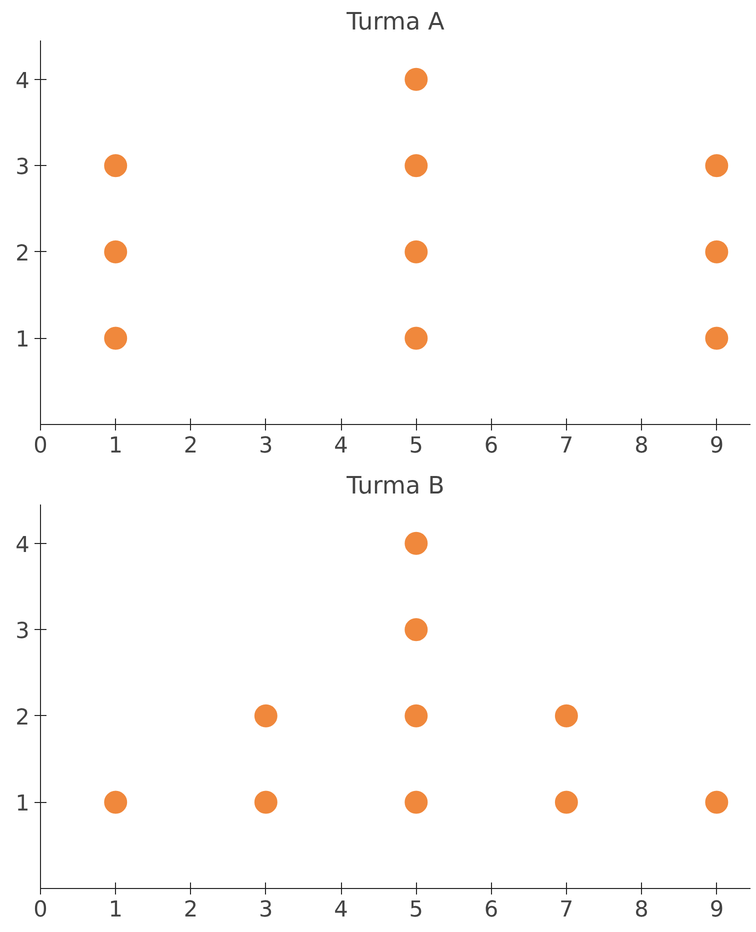 This screenshot has height=932, width=756. Describe the element at coordinates (395, 486) in the screenshot. I see `chart-title: Turma B` at that location.